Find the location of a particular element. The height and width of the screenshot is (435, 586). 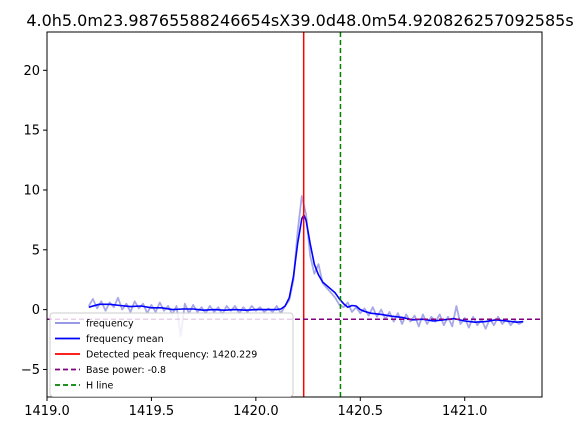

x-tick-label: 1419.5 is located at coordinates (152, 411).